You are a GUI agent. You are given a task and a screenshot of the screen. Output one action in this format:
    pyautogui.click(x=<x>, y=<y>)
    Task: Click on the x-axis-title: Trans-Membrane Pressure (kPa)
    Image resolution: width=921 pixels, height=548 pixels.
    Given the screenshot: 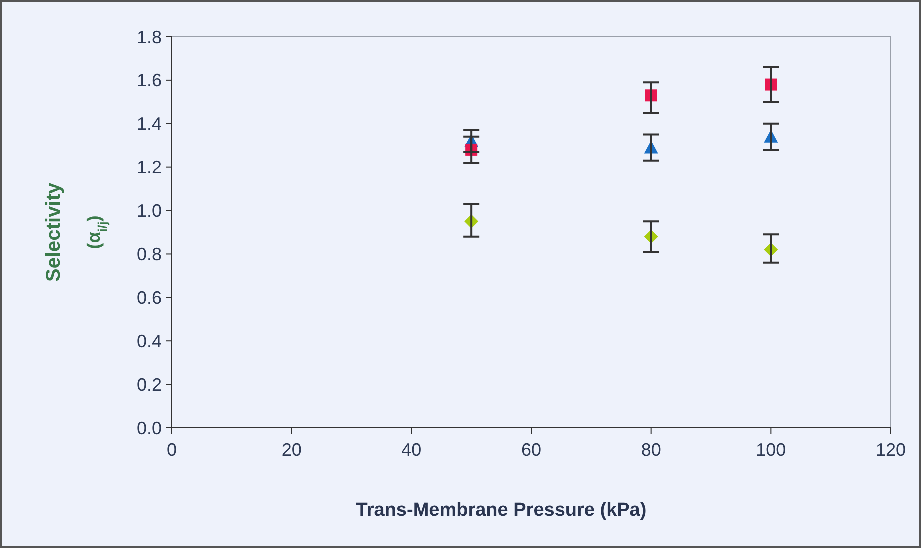 What is the action you would take?
    pyautogui.click(x=501, y=510)
    